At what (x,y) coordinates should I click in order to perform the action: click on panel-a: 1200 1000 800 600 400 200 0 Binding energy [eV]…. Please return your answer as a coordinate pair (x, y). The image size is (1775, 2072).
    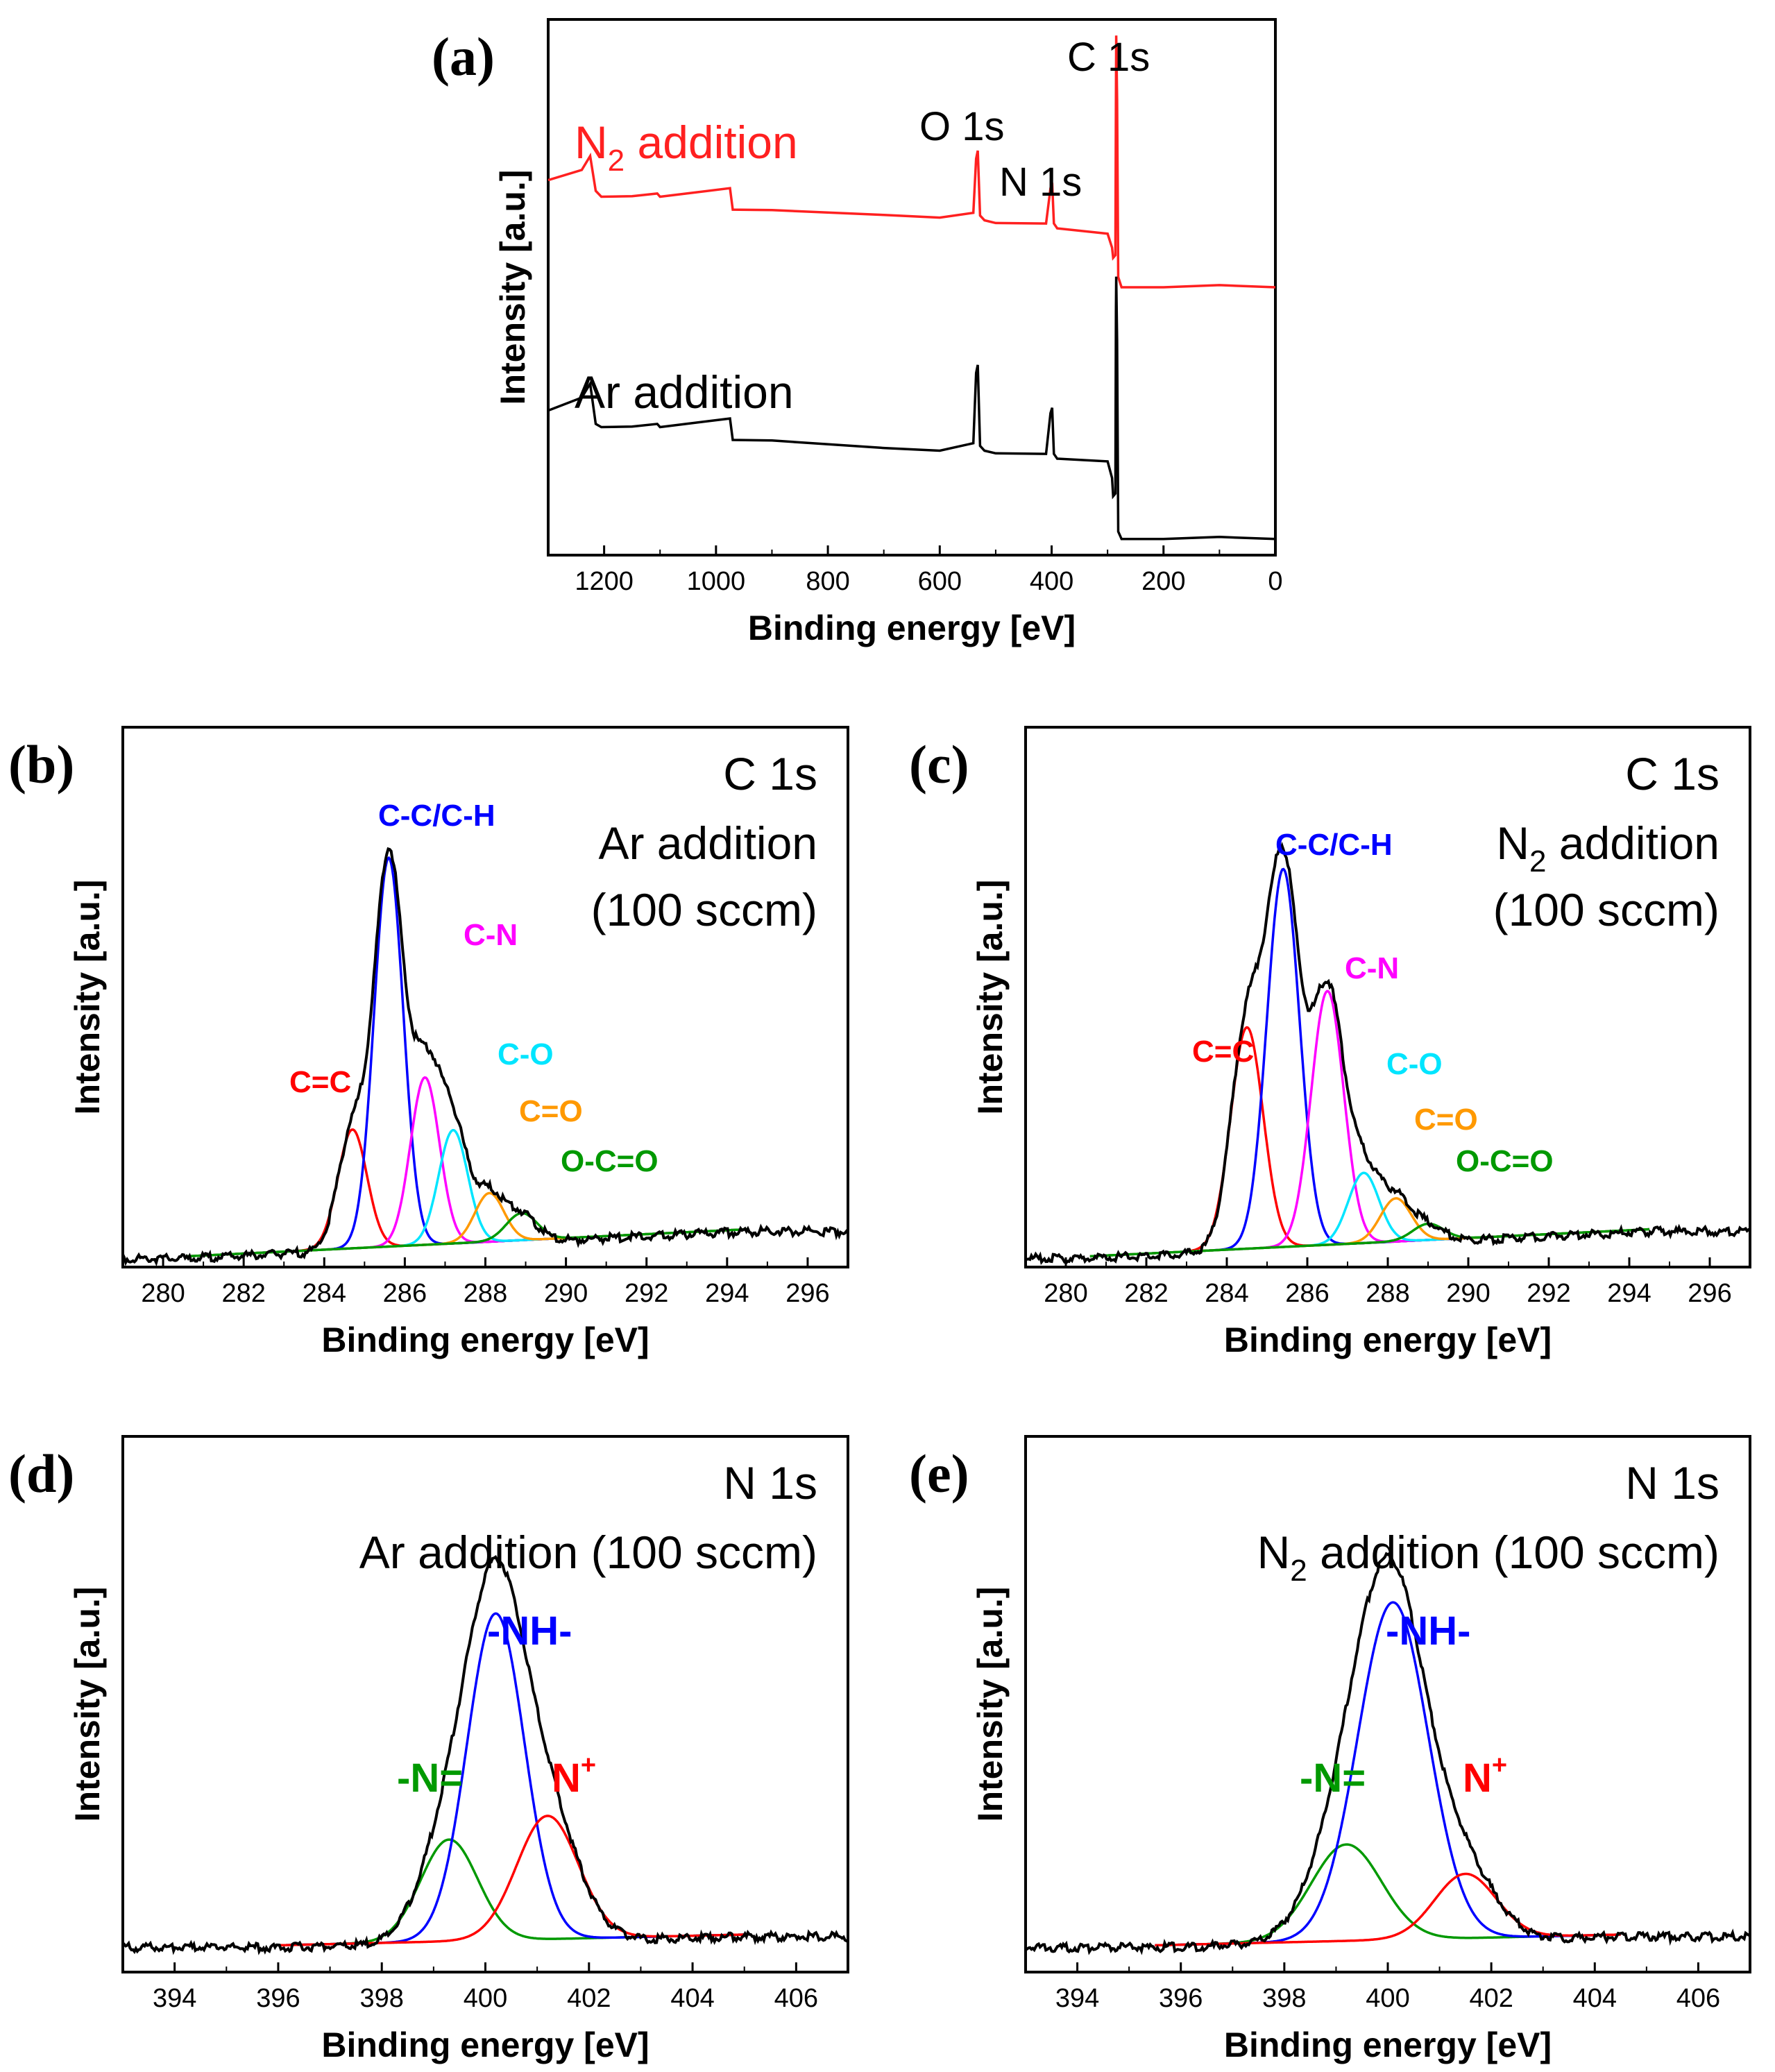
    Looking at the image, I should click on (857, 332).